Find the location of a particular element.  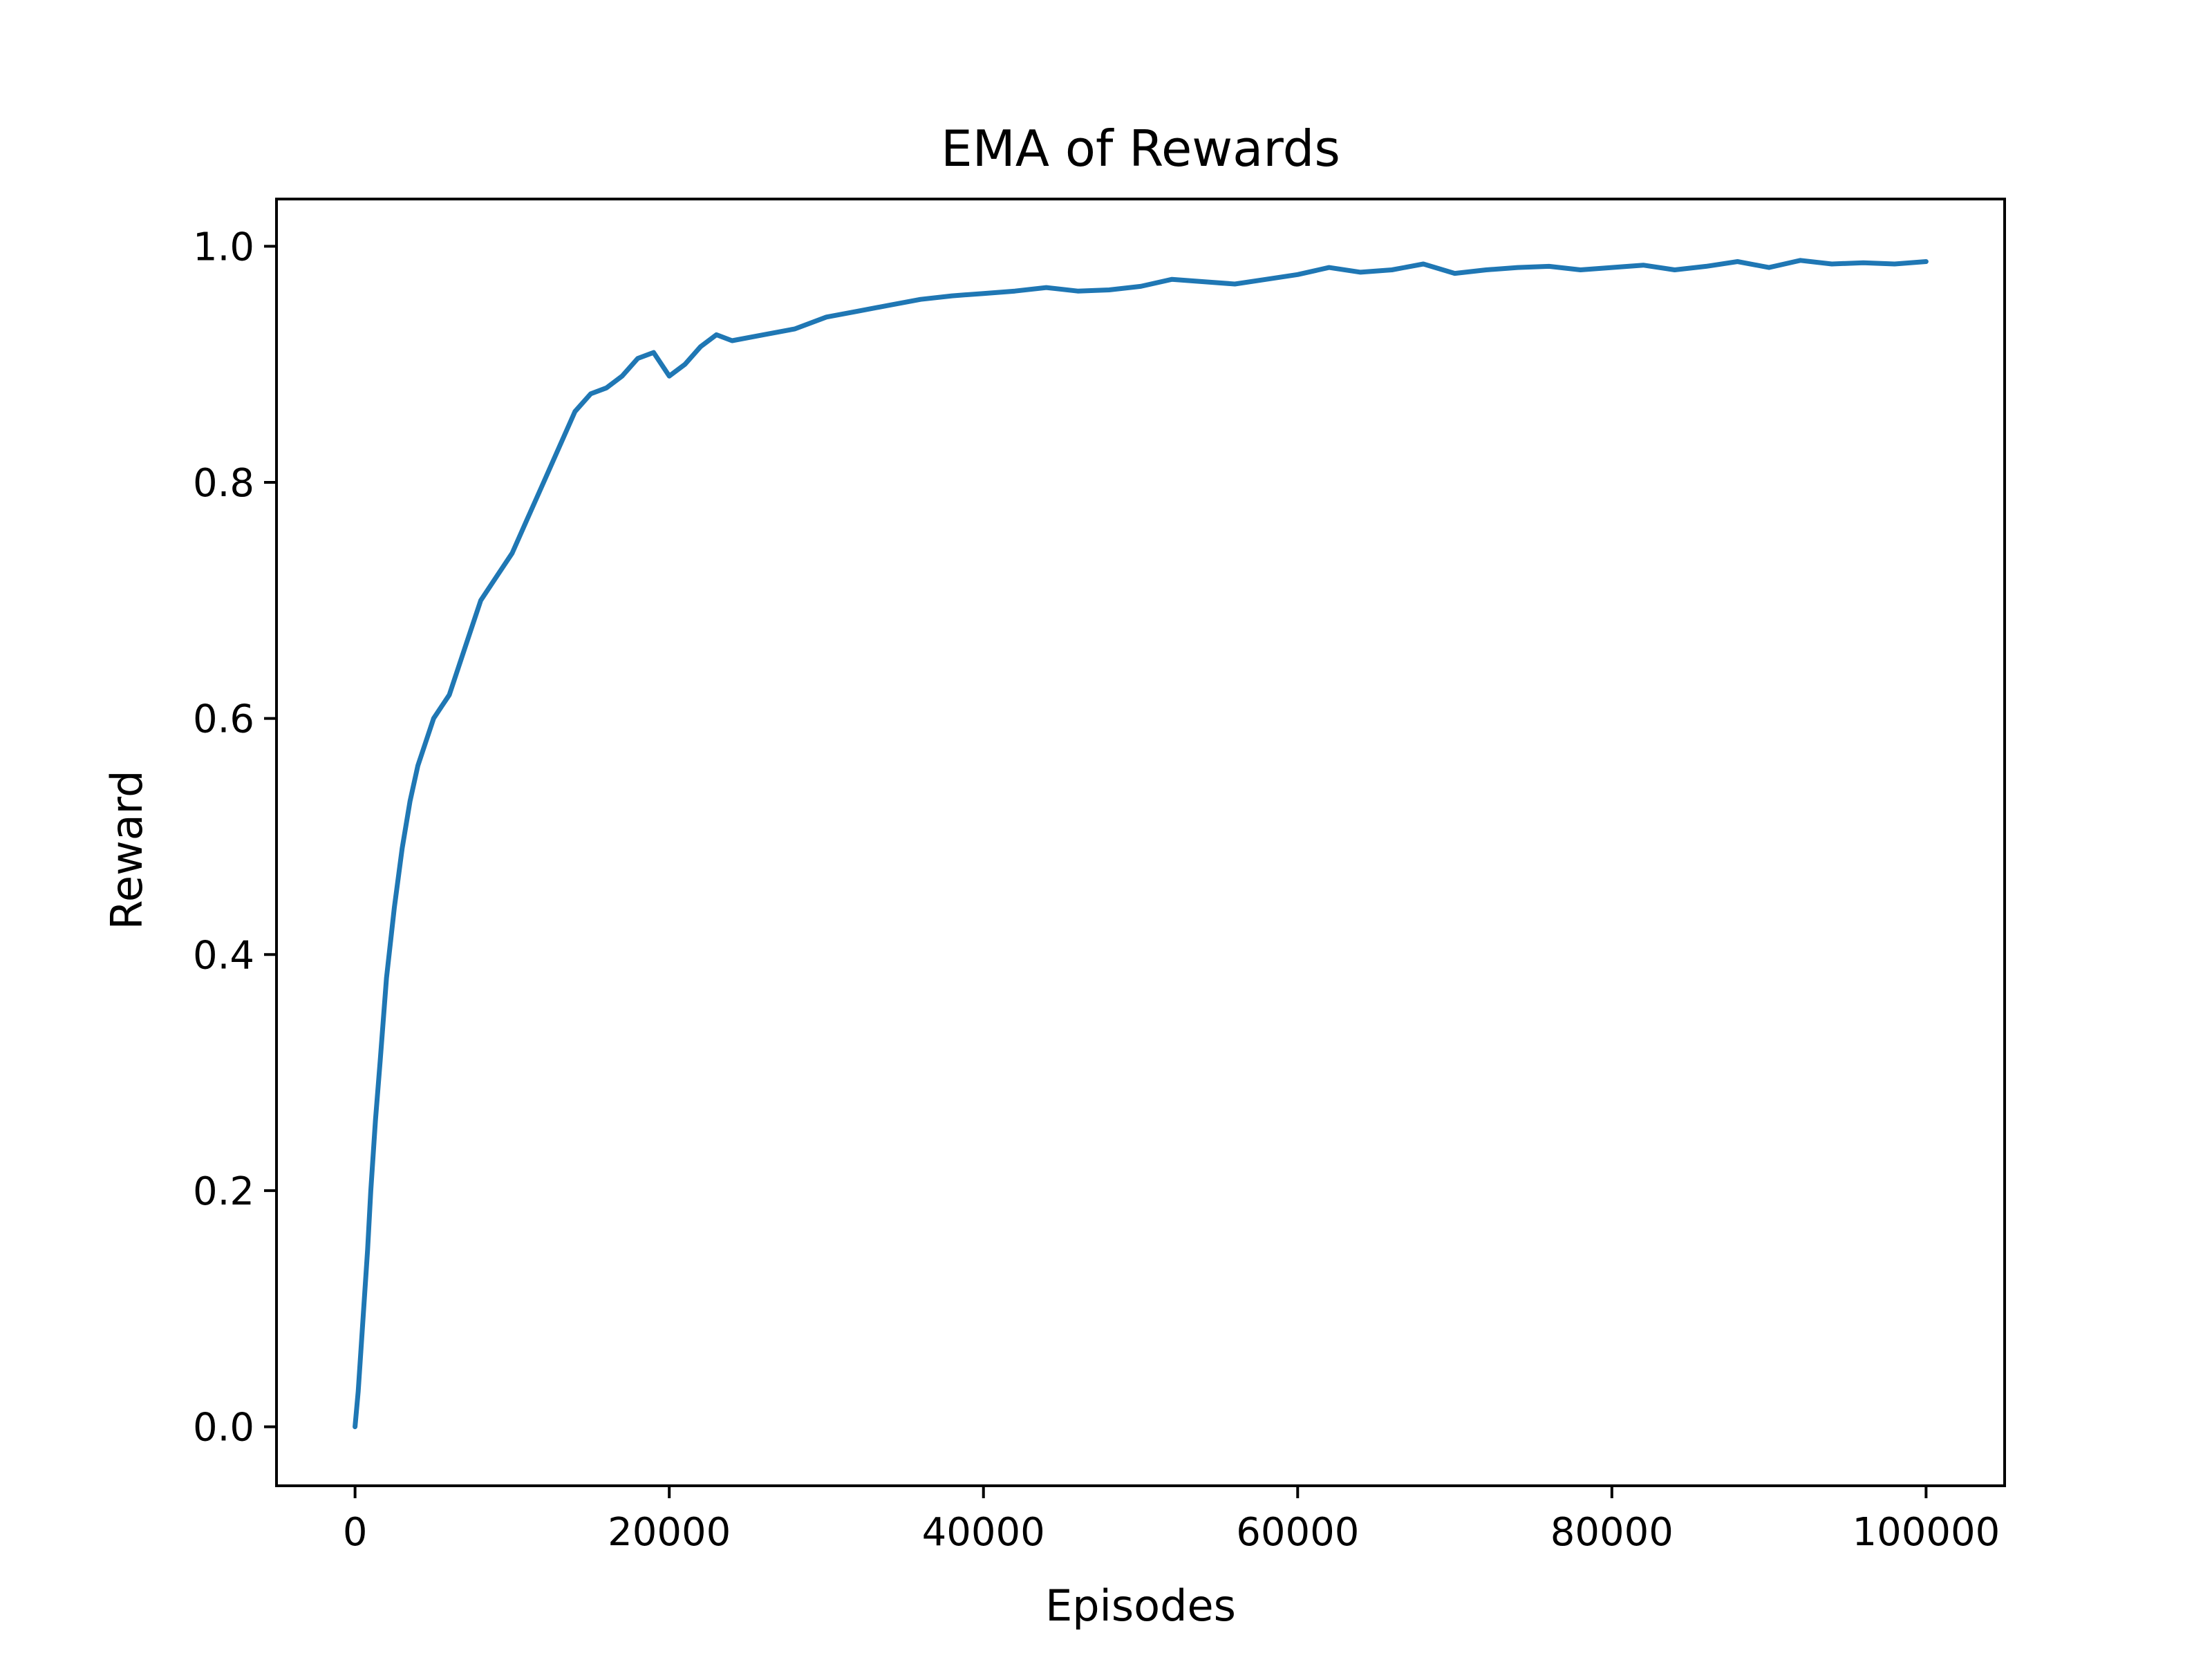

x-tick-label: 100000 is located at coordinates (1926, 1532).